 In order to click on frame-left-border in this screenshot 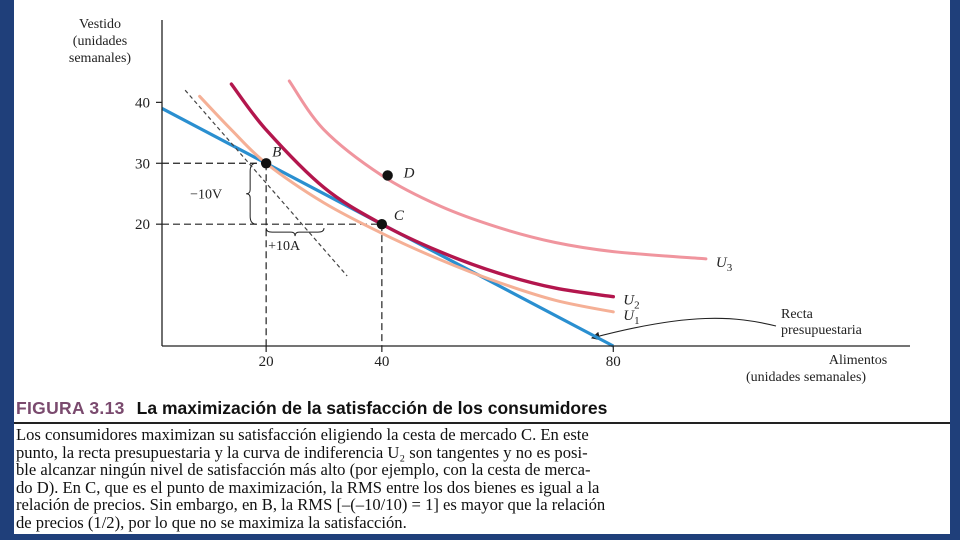, I will do `click(7, 270)`.